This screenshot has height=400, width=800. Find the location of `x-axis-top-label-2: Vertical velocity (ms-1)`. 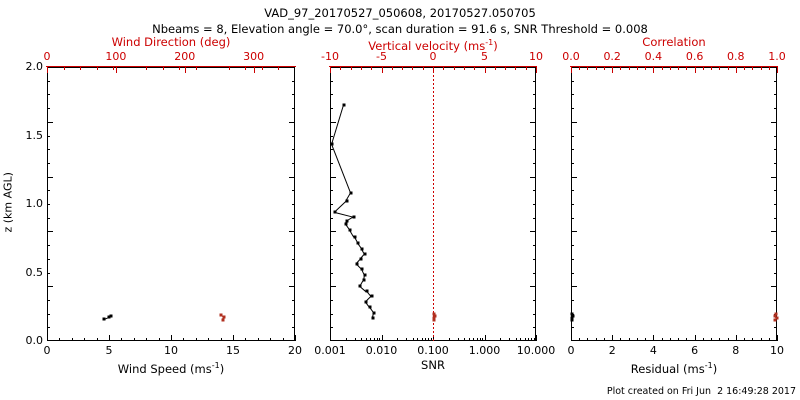

x-axis-top-label-2: Vertical velocity (ms-1) is located at coordinates (433, 45).